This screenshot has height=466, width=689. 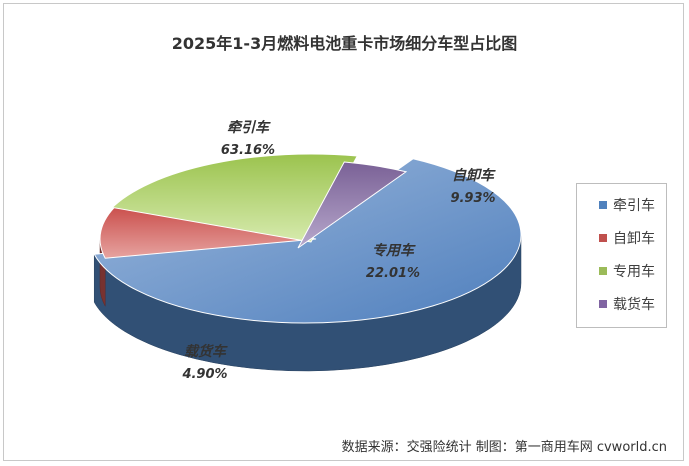 I want to click on slice-value-label: 9.93%, so click(x=472, y=198).